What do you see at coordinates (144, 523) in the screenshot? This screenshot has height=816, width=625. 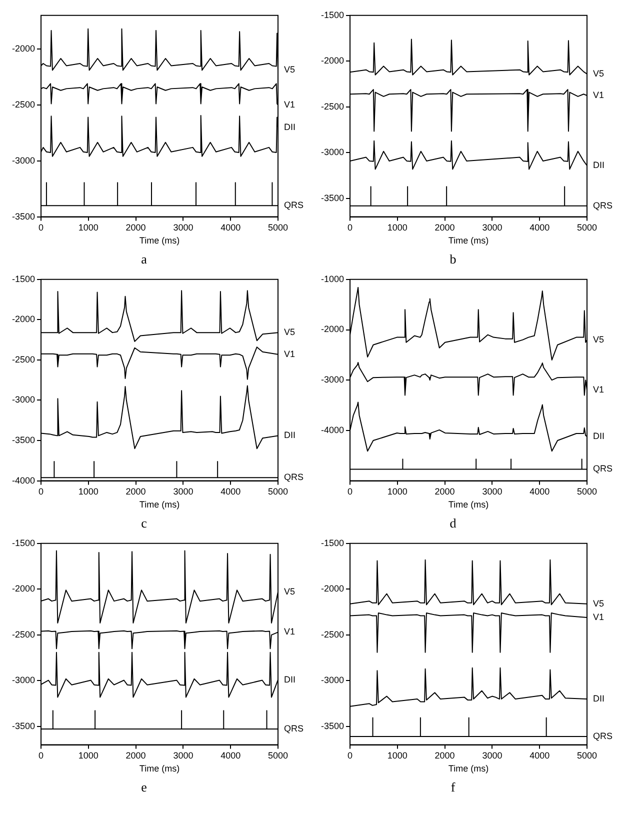 I see `text: c` at bounding box center [144, 523].